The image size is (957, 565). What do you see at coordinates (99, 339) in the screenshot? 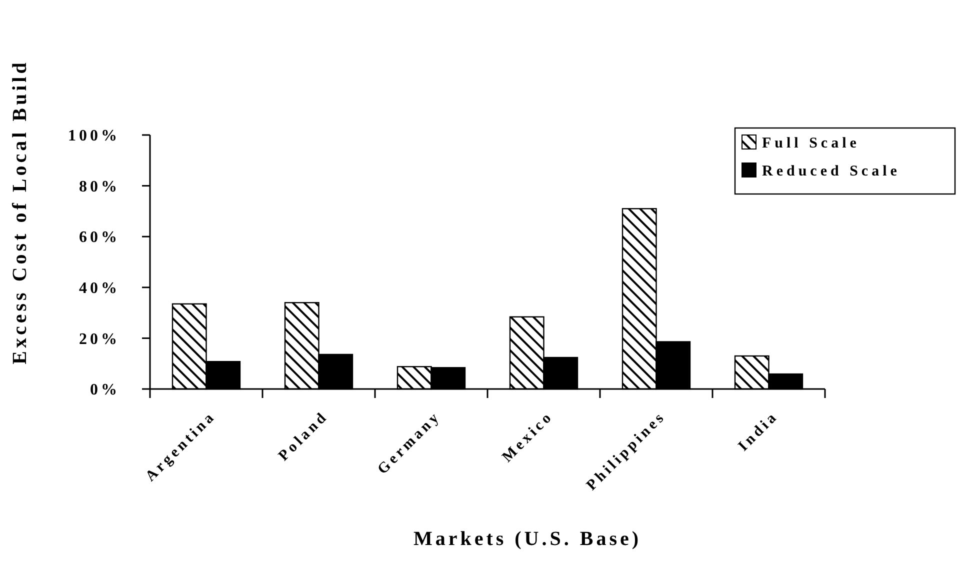
I see `y-tick-label: 20%` at bounding box center [99, 339].